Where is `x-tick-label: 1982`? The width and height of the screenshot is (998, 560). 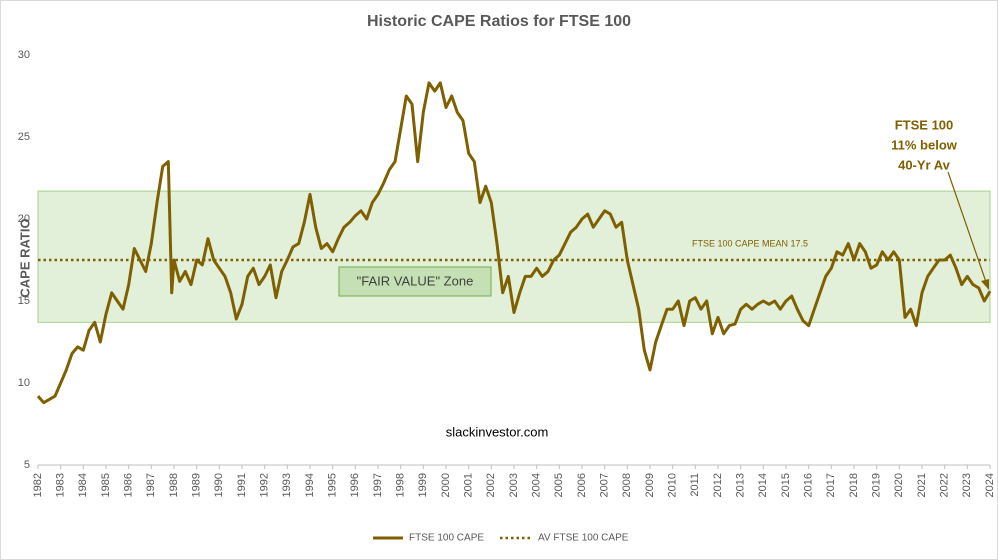
x-tick-label: 1982 is located at coordinates (38, 485).